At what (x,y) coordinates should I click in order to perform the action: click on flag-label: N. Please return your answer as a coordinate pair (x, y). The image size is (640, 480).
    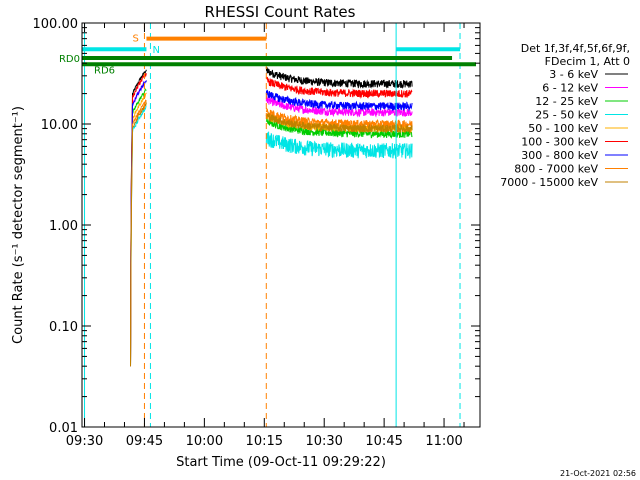
    Looking at the image, I should click on (155, 50).